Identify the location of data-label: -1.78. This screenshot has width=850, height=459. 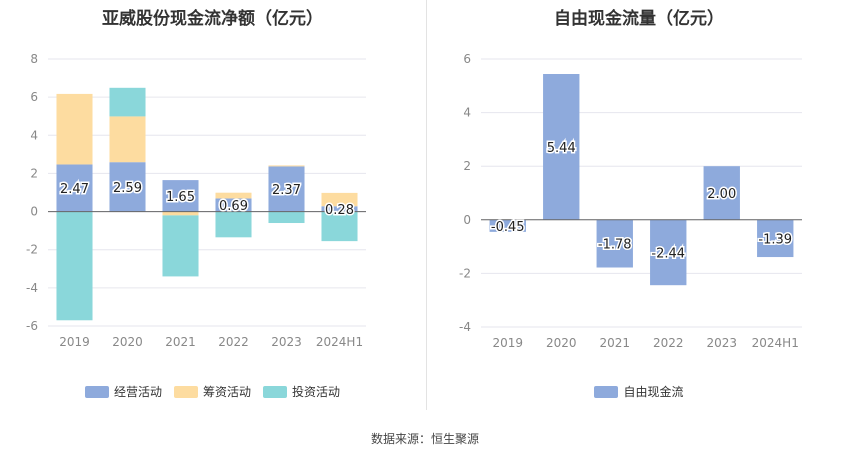
(615, 245).